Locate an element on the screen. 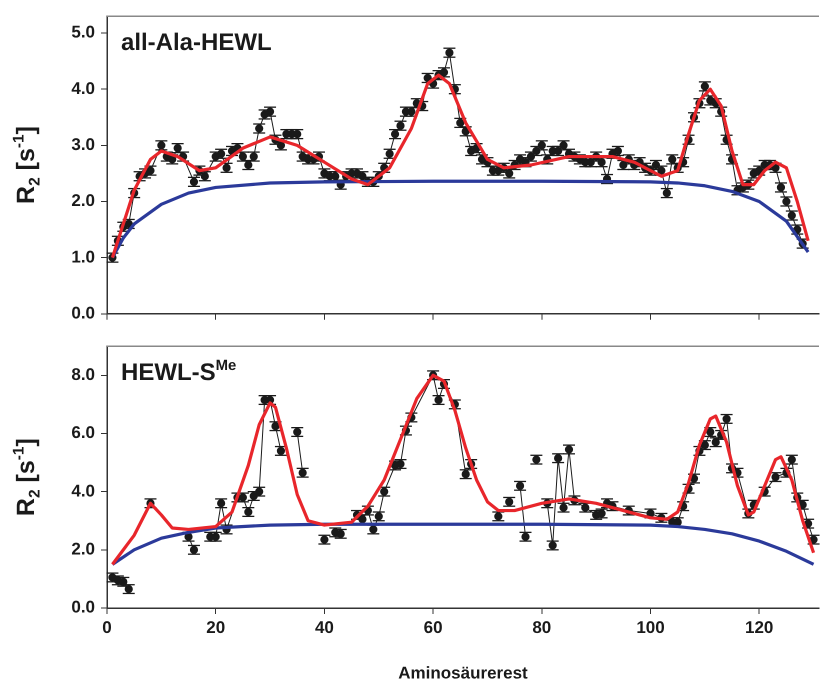  y-tick-label: 8.0 is located at coordinates (83, 374).